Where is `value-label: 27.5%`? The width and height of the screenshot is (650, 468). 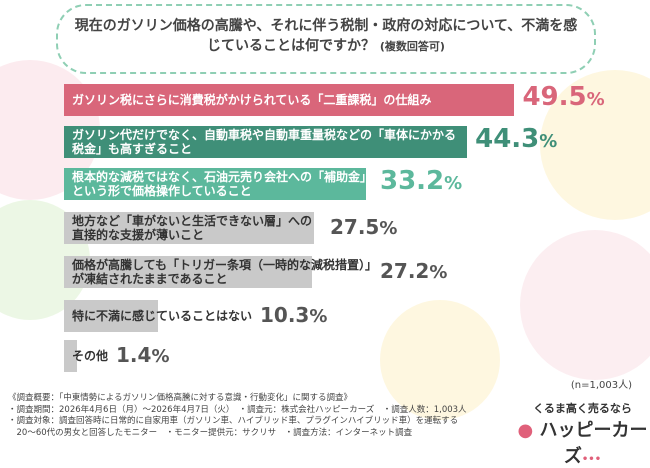
value-label: 27.5% is located at coordinates (364, 227).